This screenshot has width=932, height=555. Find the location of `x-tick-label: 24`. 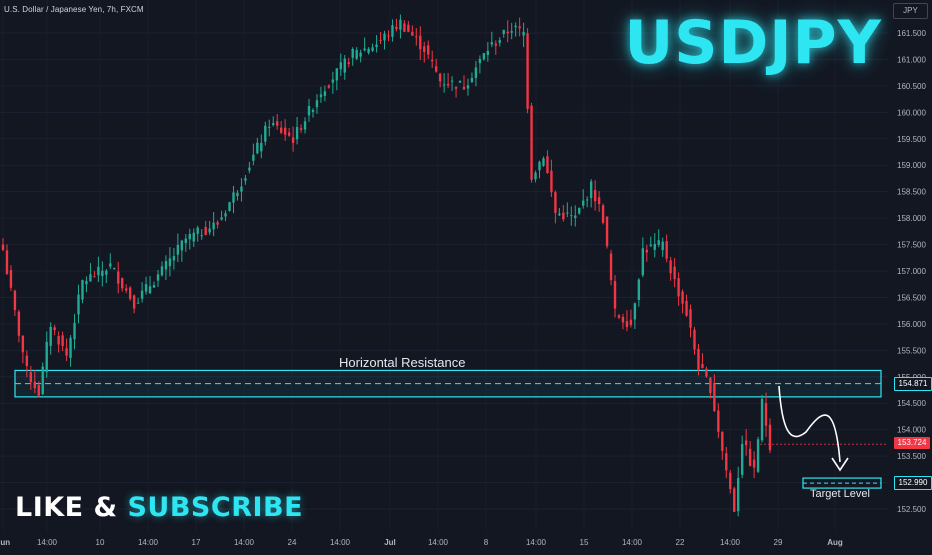

x-tick-label: 24 is located at coordinates (292, 542).